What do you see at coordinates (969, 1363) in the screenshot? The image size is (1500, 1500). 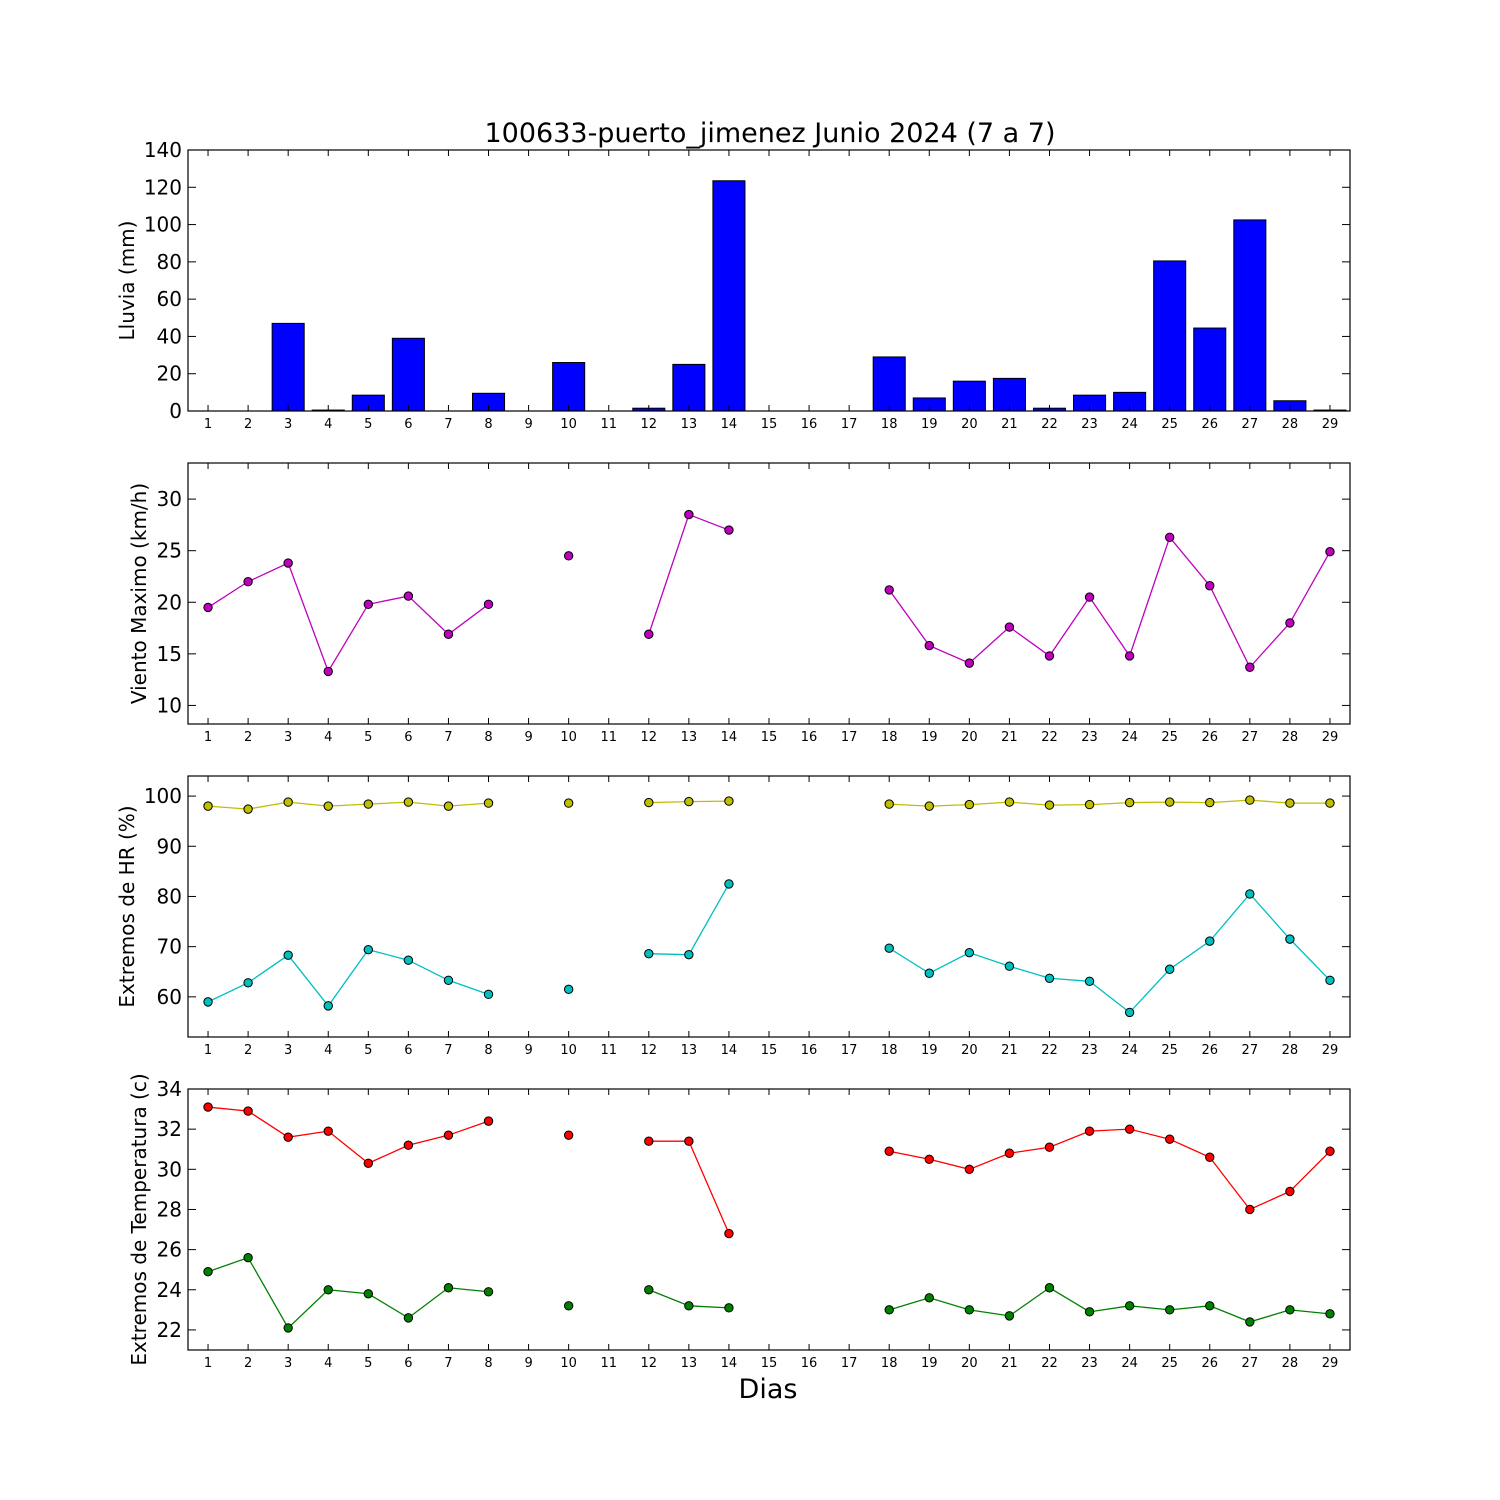 I see `x-tick-label: 20` at bounding box center [969, 1363].